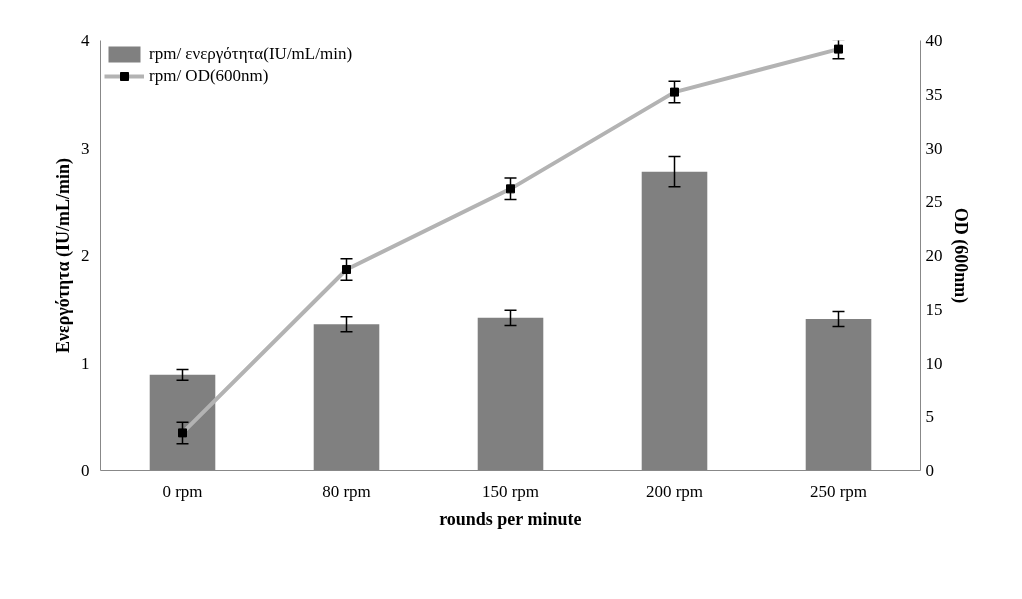 The height and width of the screenshot is (599, 1022). What do you see at coordinates (934, 148) in the screenshot?
I see `y2-tick-label: 30` at bounding box center [934, 148].